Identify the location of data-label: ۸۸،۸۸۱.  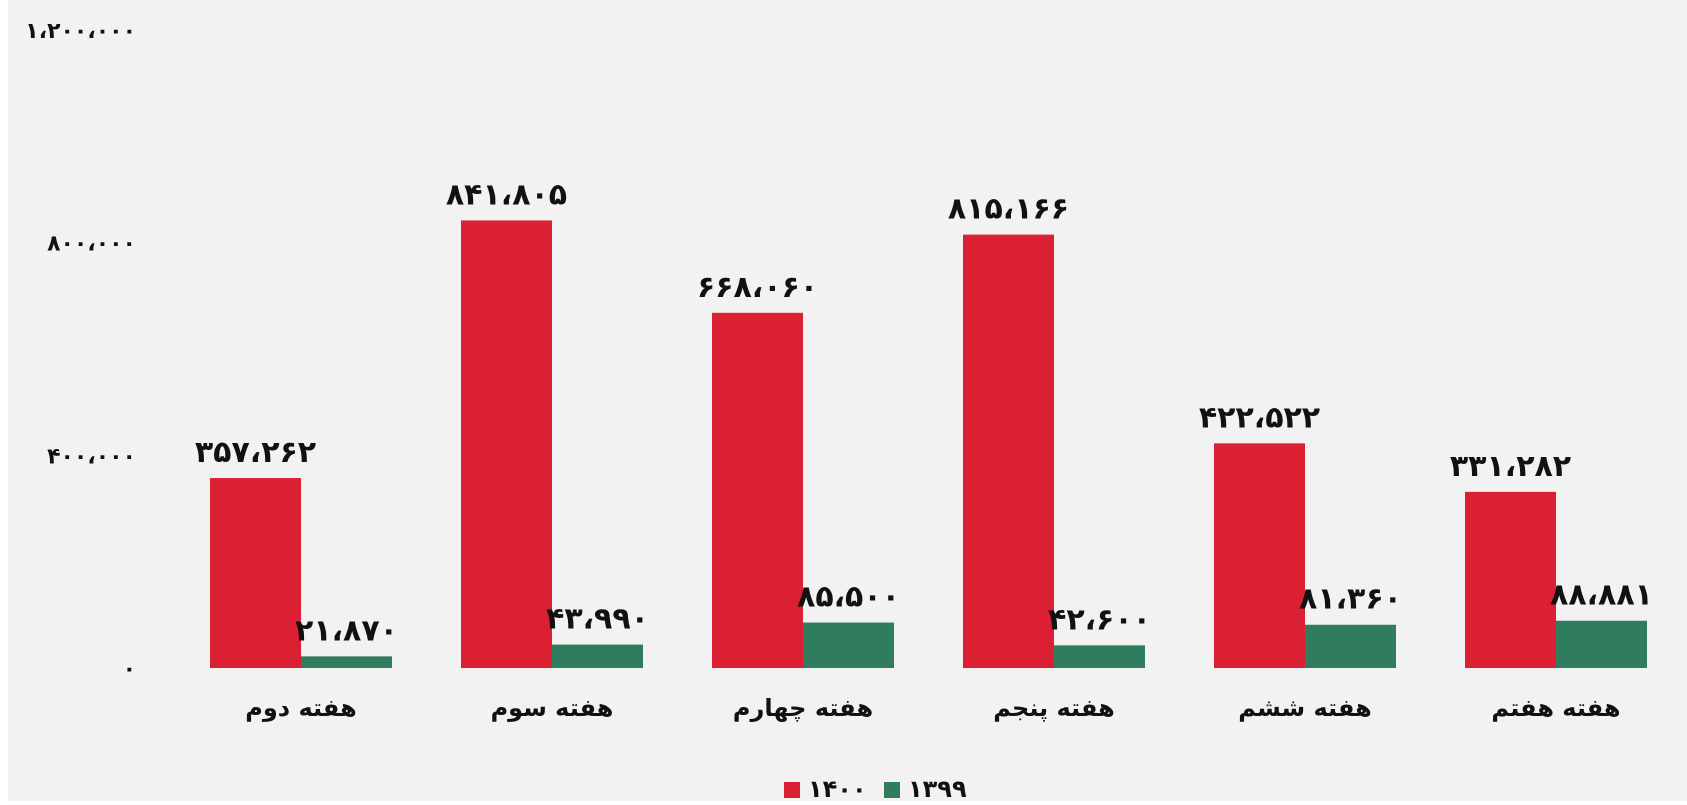
(1601, 595).